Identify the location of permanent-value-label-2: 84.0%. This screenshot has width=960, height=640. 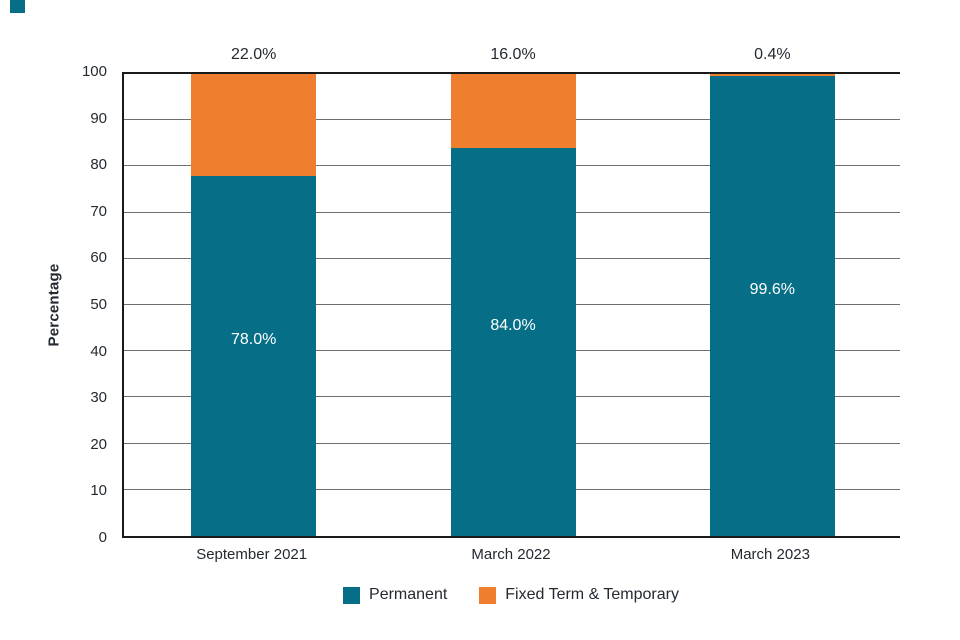
(513, 325).